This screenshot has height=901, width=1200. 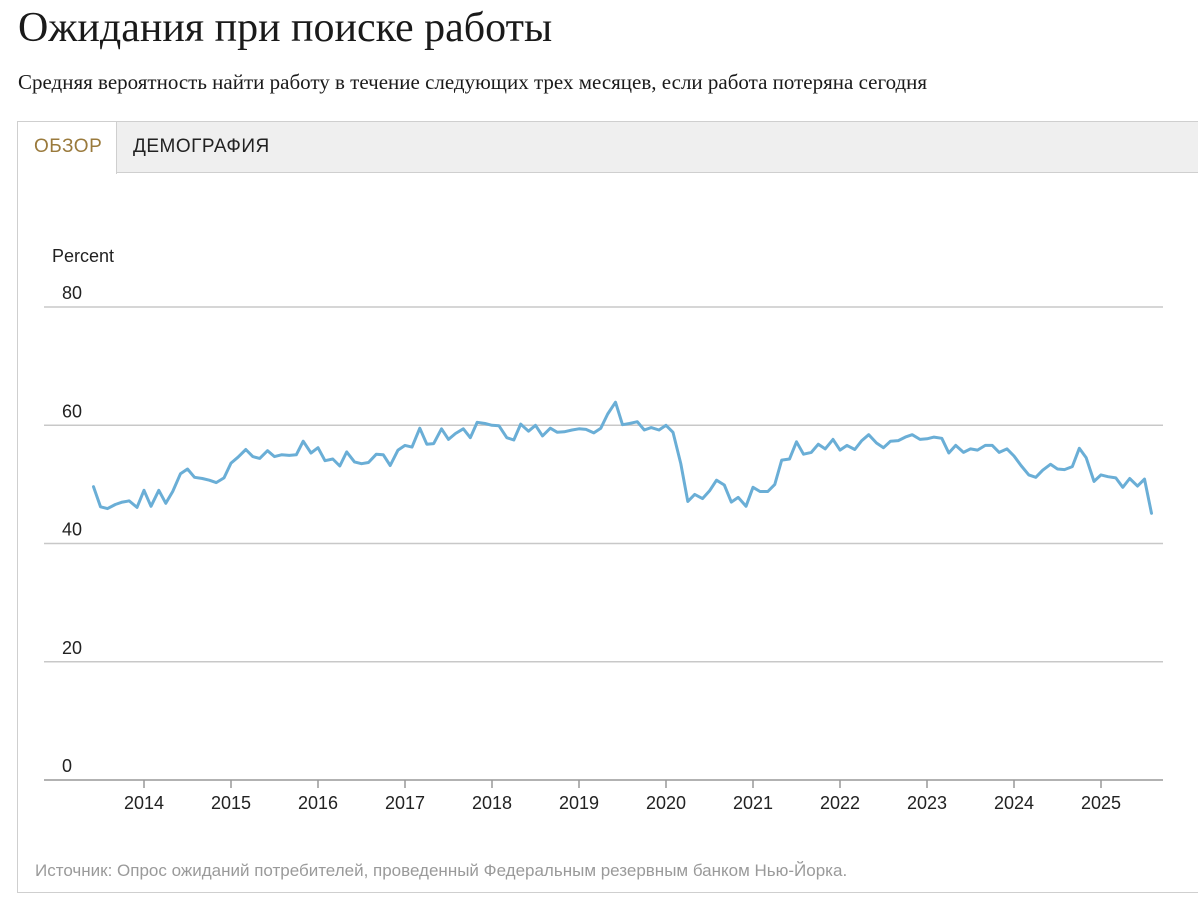 What do you see at coordinates (840, 803) in the screenshot?
I see `x-tick-label: 2022` at bounding box center [840, 803].